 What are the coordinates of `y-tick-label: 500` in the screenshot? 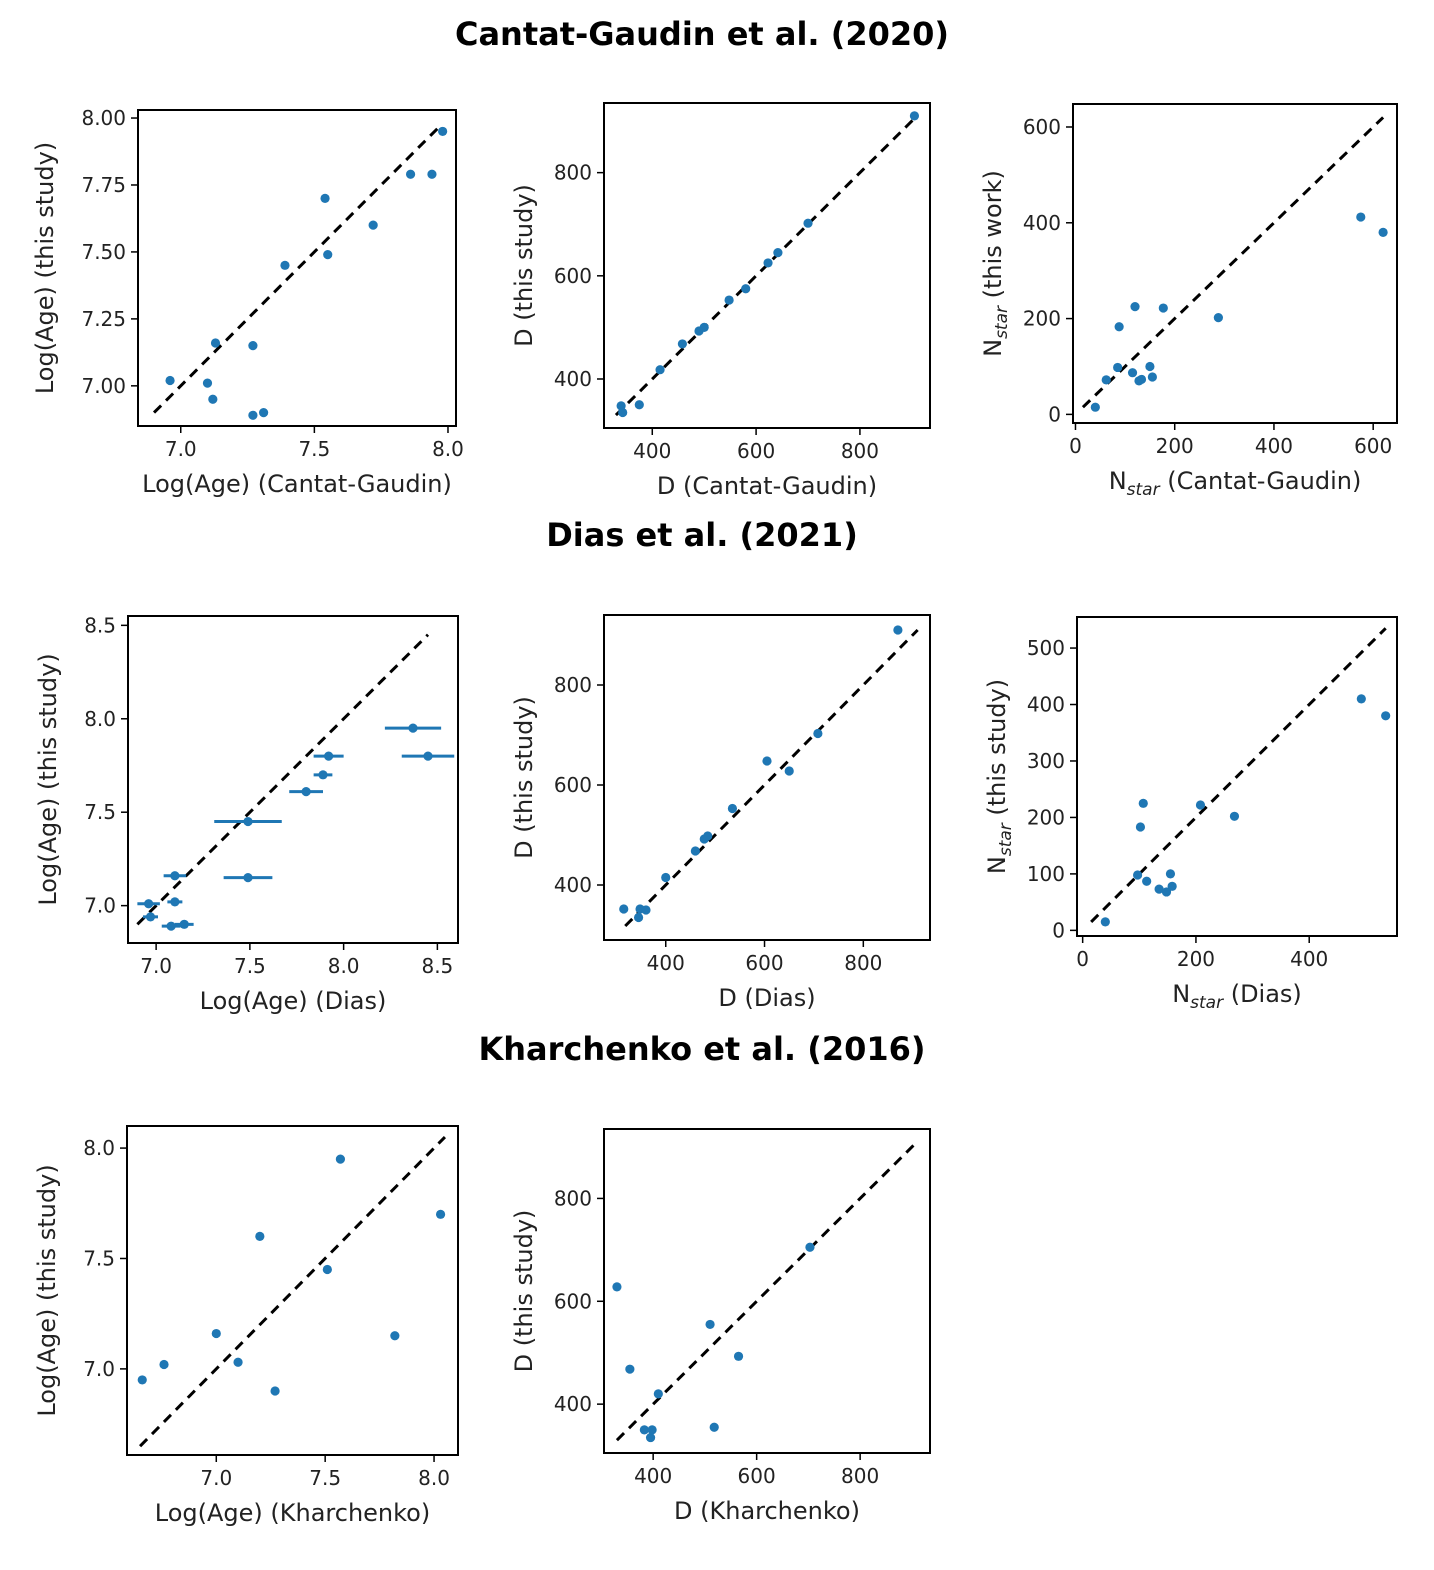 It's located at (1046, 648).